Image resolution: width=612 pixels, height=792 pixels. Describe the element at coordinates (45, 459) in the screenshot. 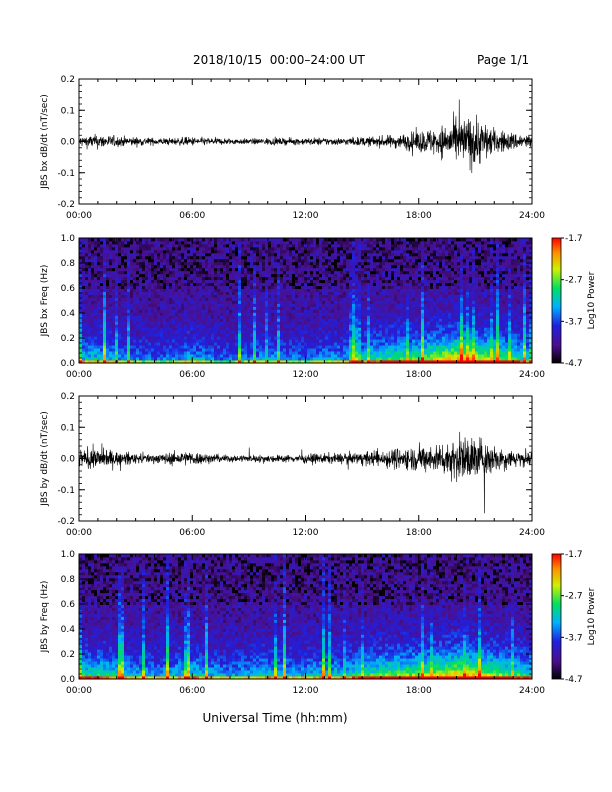

I see `y-axis-label: JBS by dB/dt (nT/sec)` at that location.